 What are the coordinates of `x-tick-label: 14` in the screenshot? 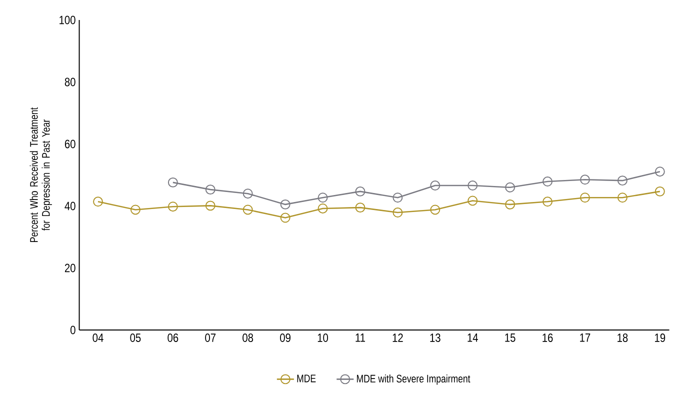 It's located at (473, 338).